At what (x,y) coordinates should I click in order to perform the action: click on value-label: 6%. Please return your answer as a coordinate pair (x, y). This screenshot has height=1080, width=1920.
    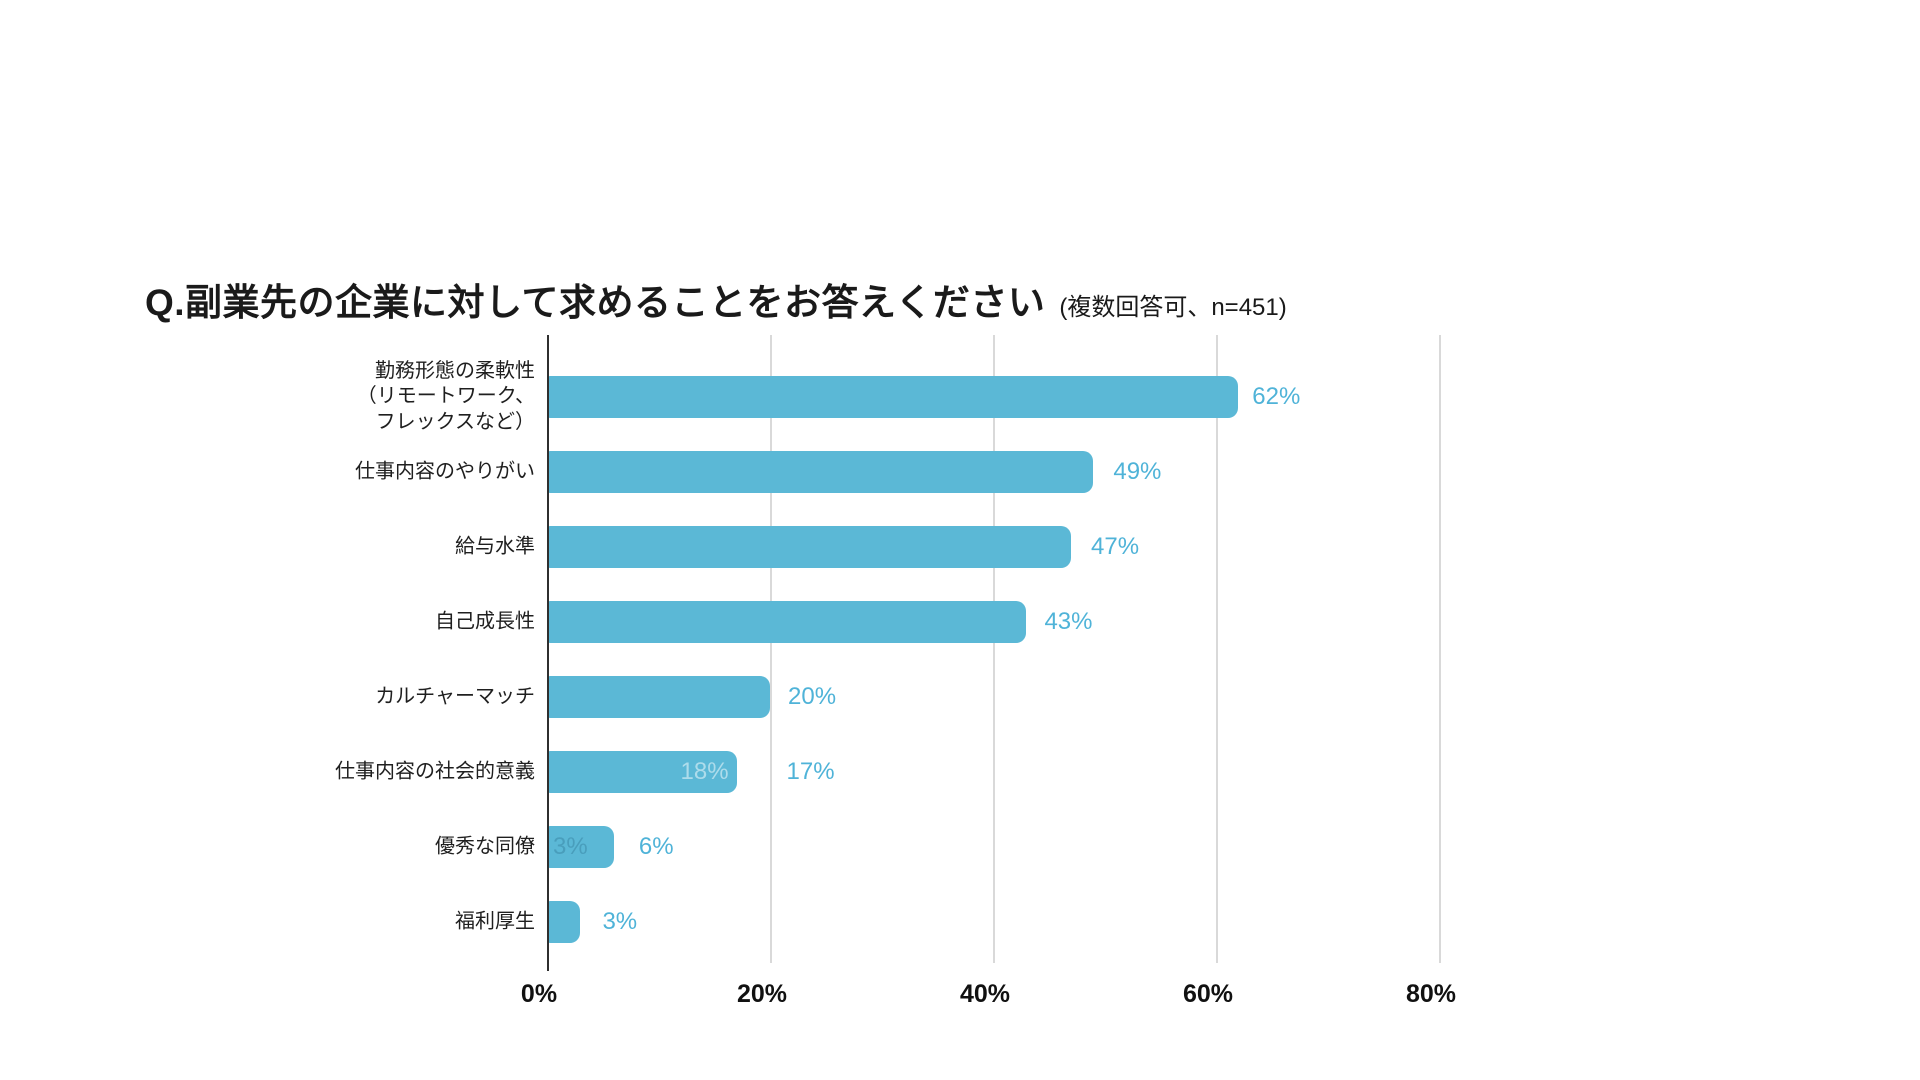
    Looking at the image, I should click on (656, 846).